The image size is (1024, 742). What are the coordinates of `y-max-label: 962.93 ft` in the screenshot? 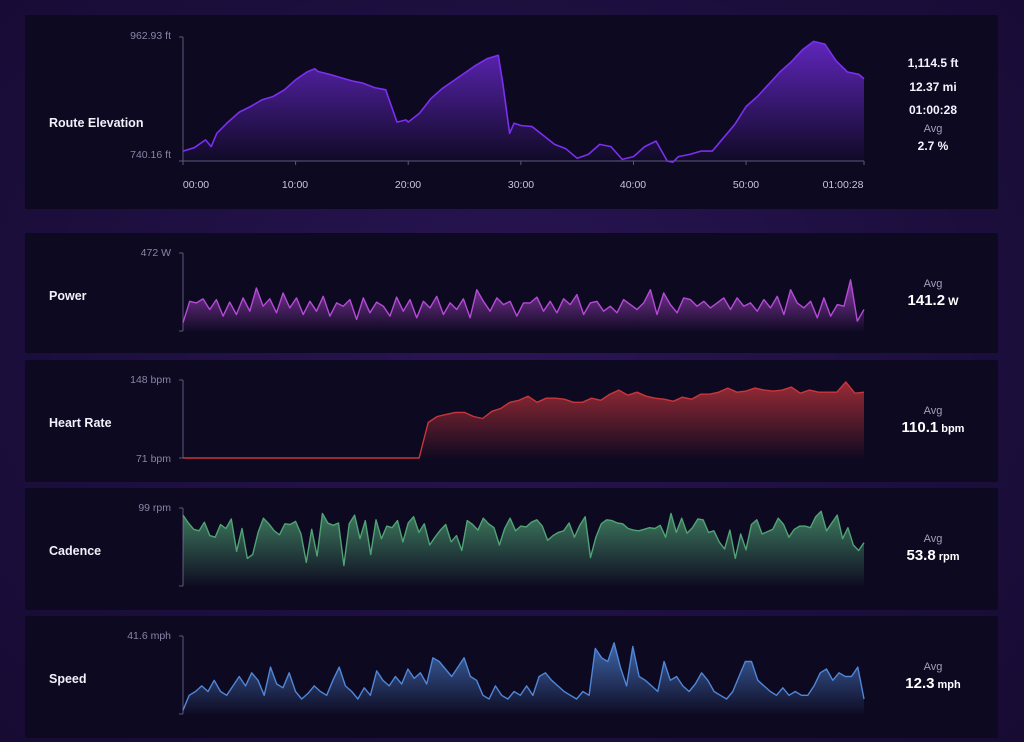 It's located at (150, 36).